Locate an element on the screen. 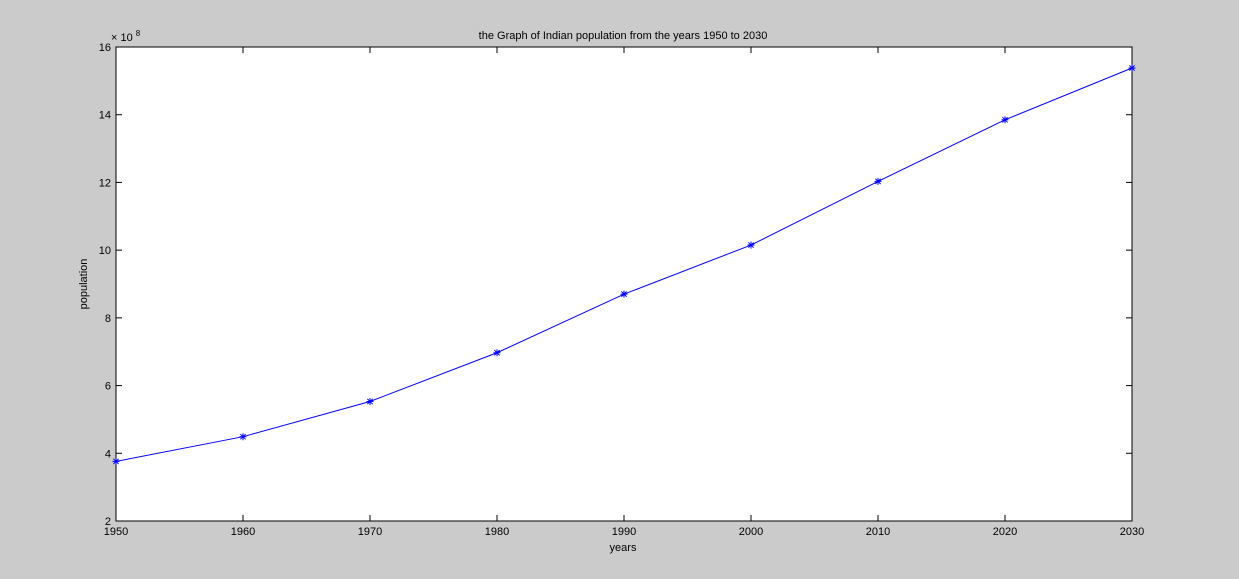 The width and height of the screenshot is (1239, 579). x-tick-label: 2000 is located at coordinates (751, 532).